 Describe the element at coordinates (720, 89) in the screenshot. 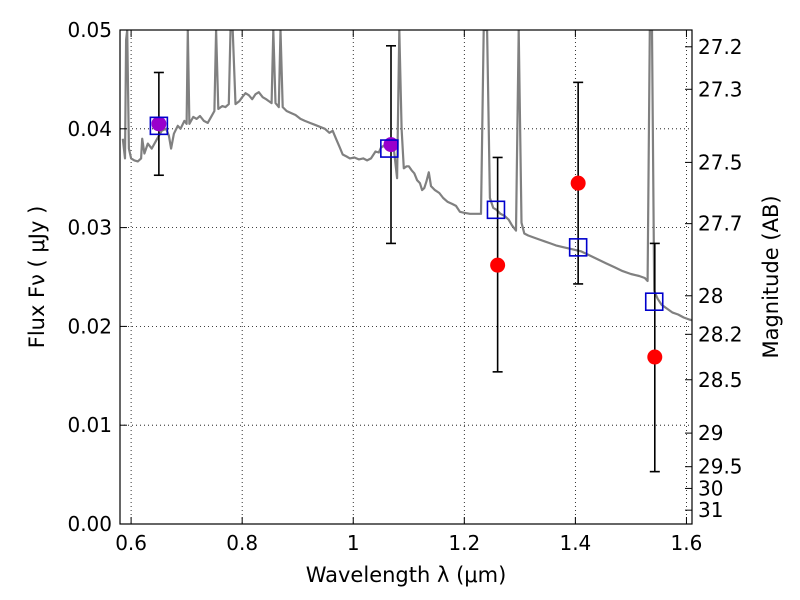

I see `right-tick-label: 27.3` at that location.